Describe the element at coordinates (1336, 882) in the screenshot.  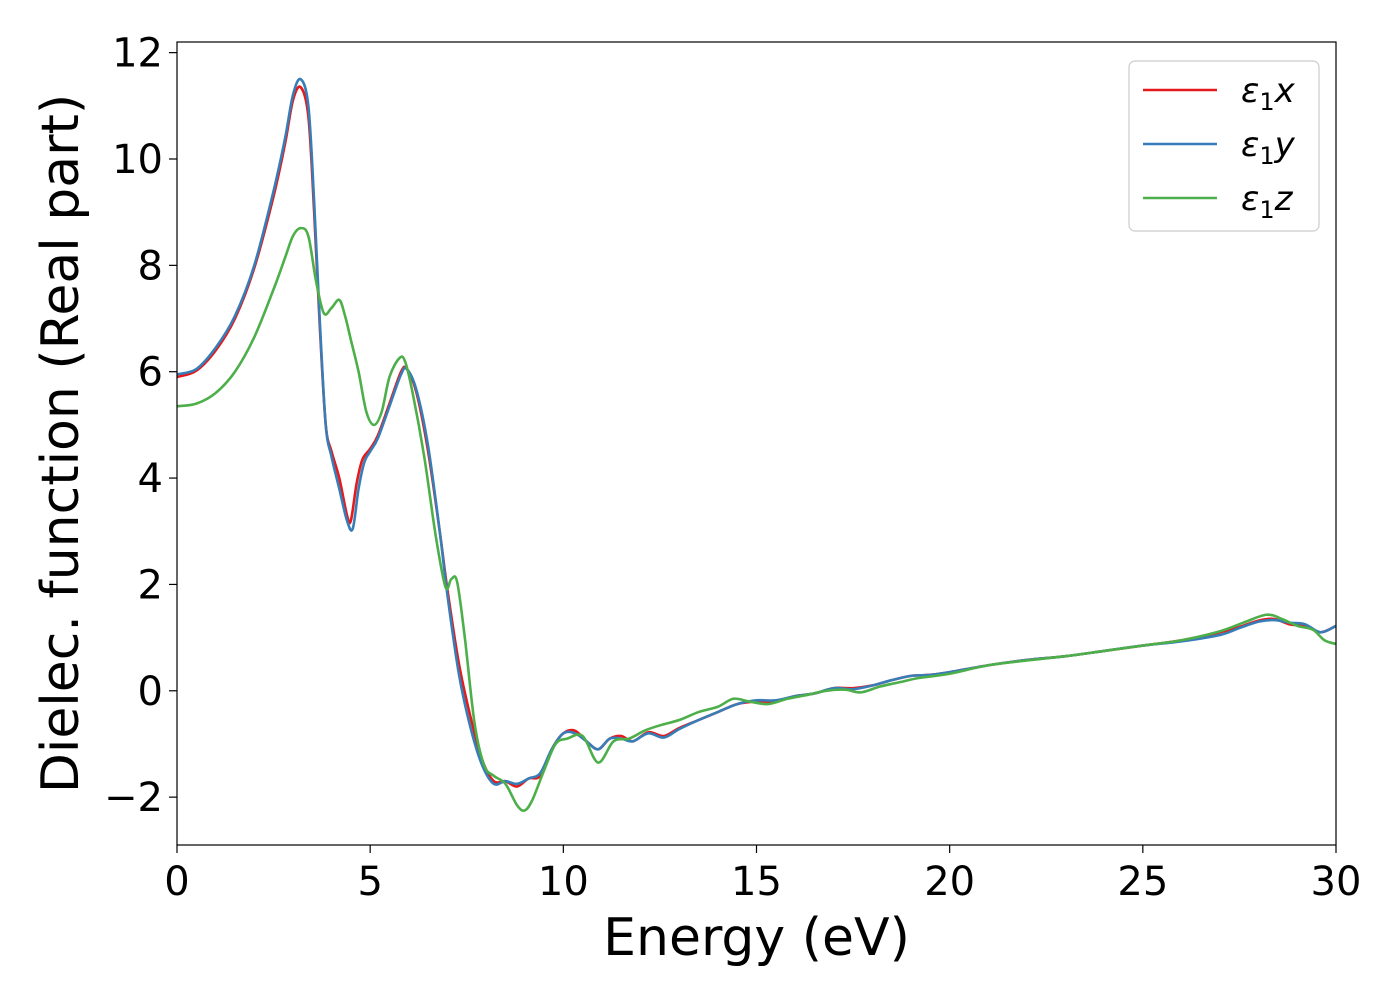
I see `x-tick-label: 30` at that location.